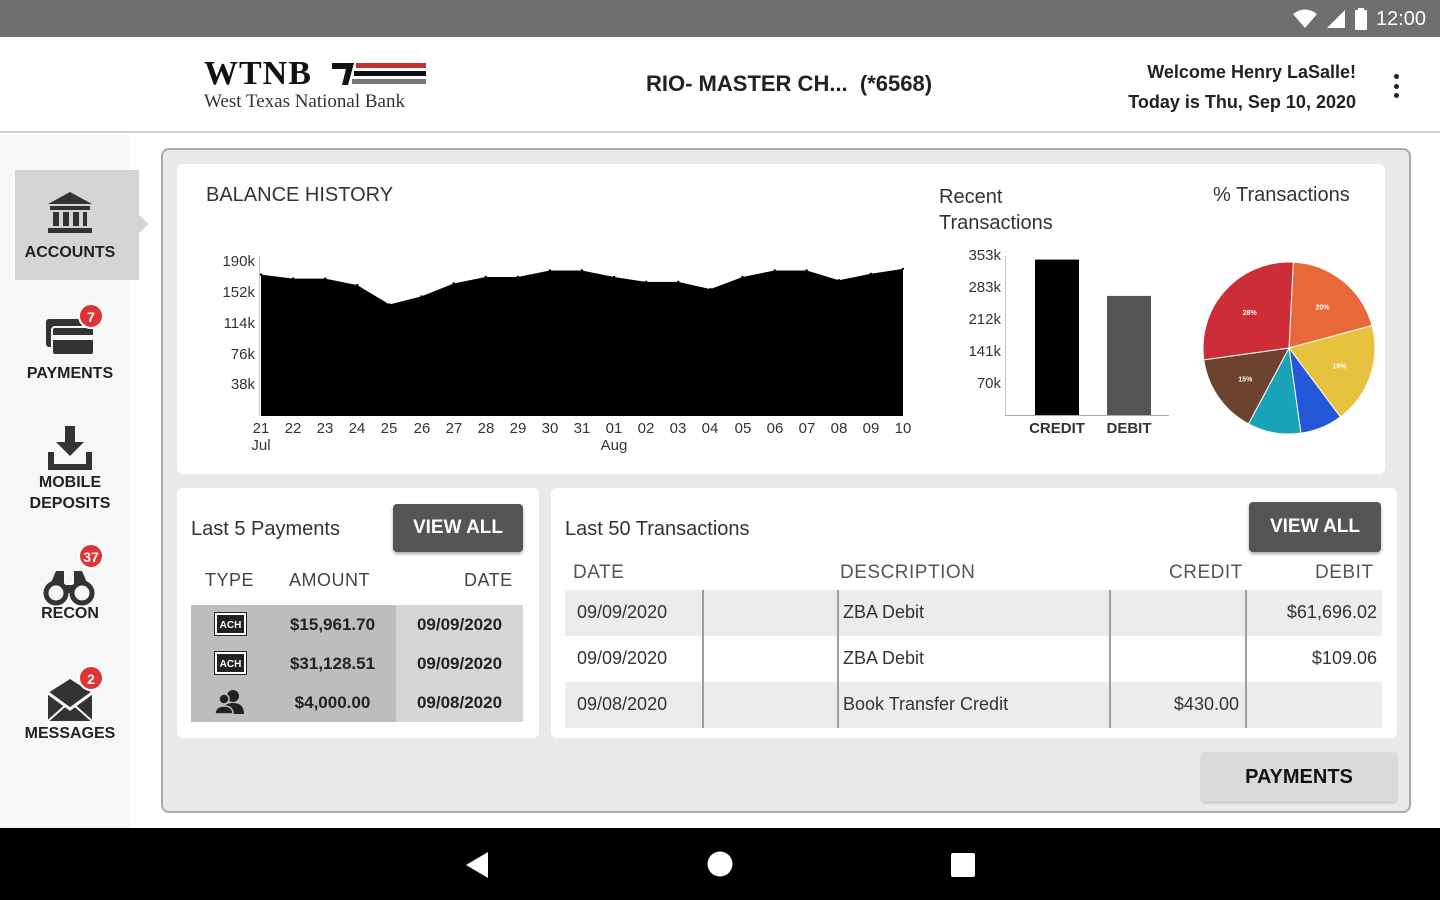 The image size is (1440, 900). I want to click on ach-icon: ACH, so click(230, 663).